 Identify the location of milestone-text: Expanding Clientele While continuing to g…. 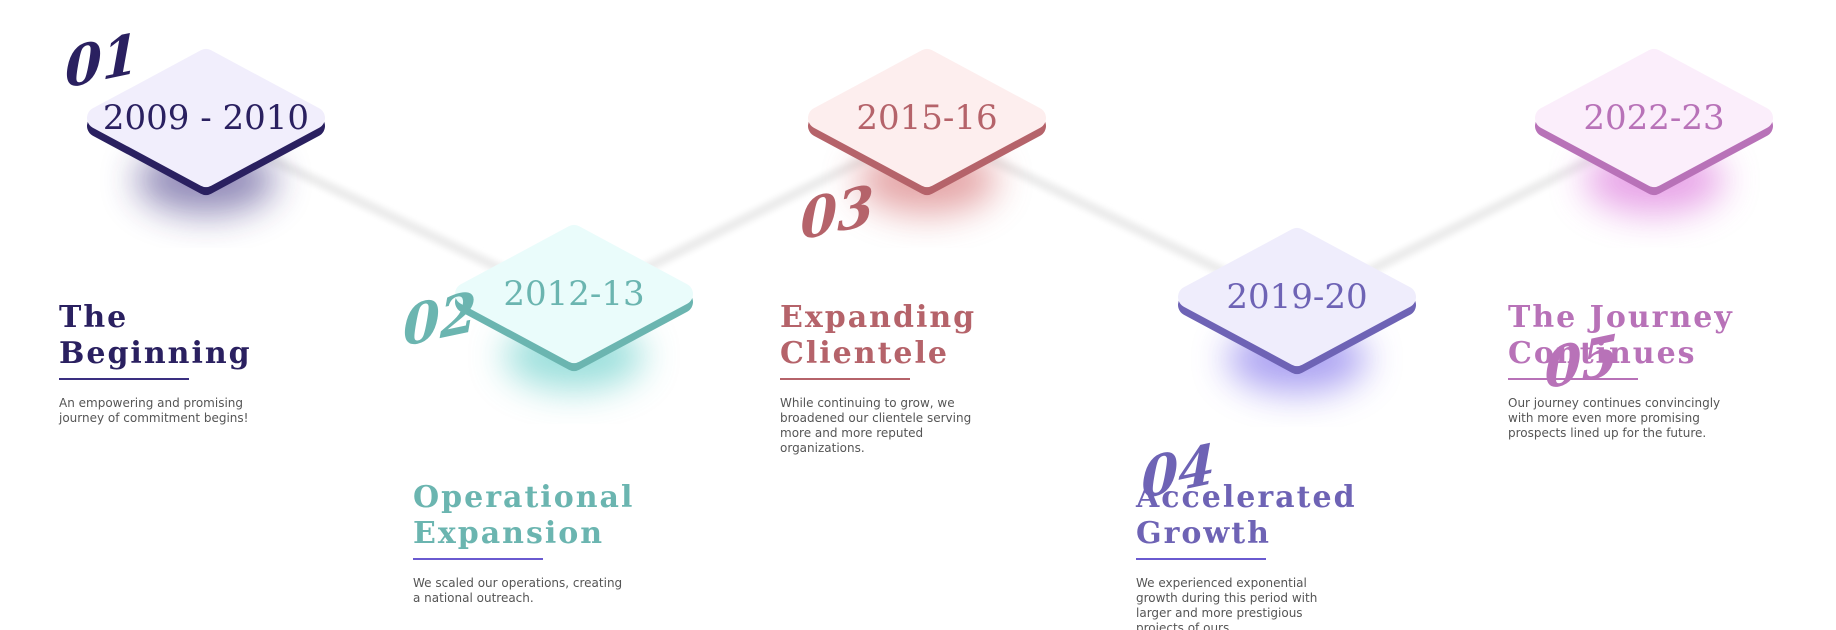
(915, 378).